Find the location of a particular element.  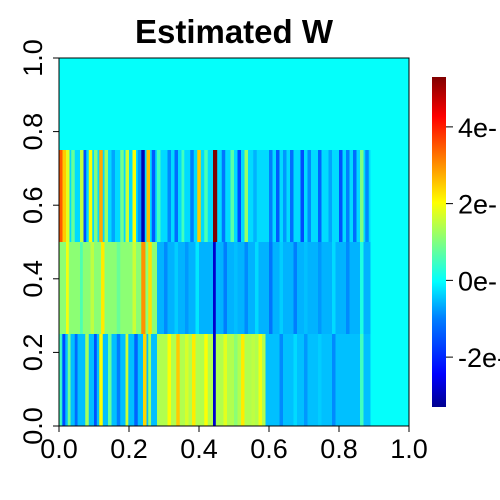

x-tick-label: 0.0 is located at coordinates (59, 449).